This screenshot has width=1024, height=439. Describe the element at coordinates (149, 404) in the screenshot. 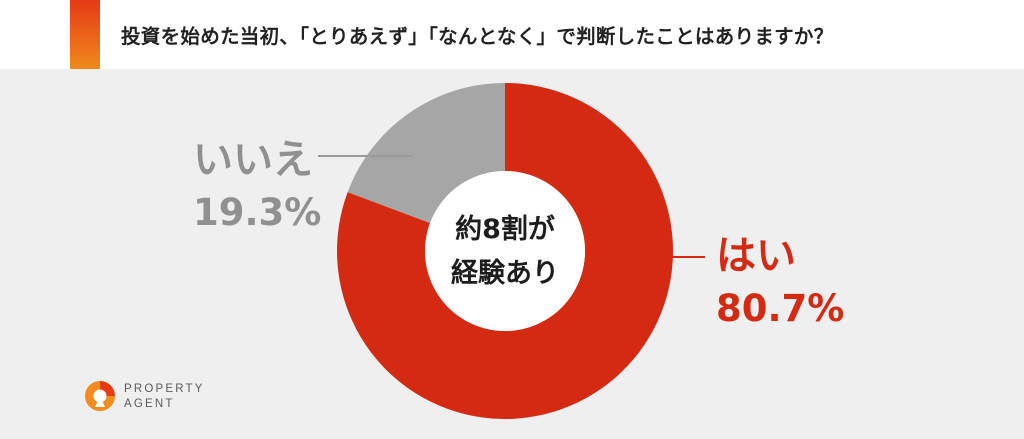

I see `logo-text-line2: AGENT` at that location.